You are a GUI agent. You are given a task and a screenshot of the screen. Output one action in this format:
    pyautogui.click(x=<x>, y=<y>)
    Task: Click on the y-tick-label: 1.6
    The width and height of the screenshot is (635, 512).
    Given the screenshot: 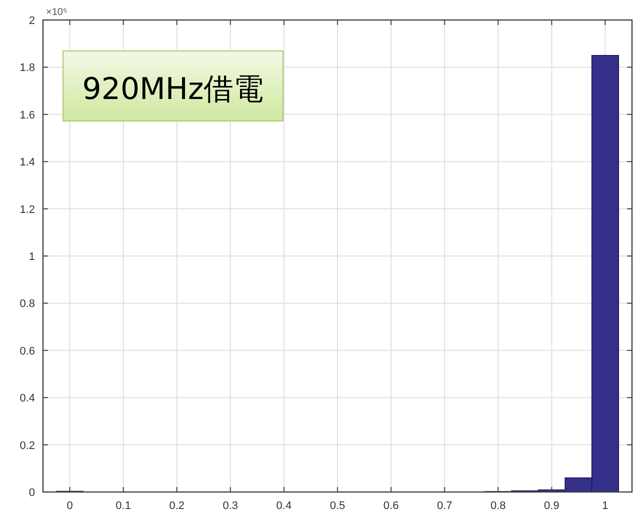 What is the action you would take?
    pyautogui.click(x=27, y=115)
    